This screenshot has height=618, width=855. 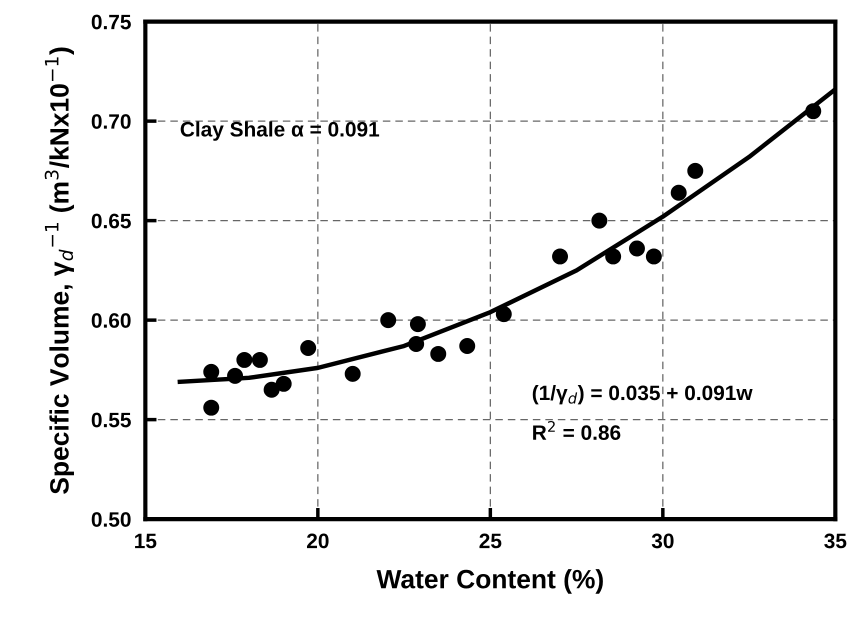 What do you see at coordinates (663, 541) in the screenshot?
I see `x-tick-label: 30` at bounding box center [663, 541].